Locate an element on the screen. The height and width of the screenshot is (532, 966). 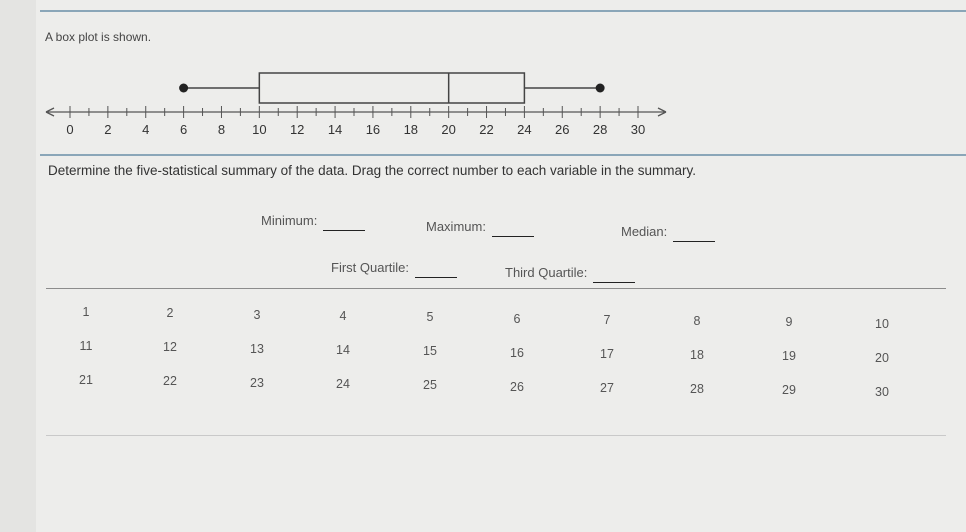
maximum-drop-target is located at coordinates (512, 236).